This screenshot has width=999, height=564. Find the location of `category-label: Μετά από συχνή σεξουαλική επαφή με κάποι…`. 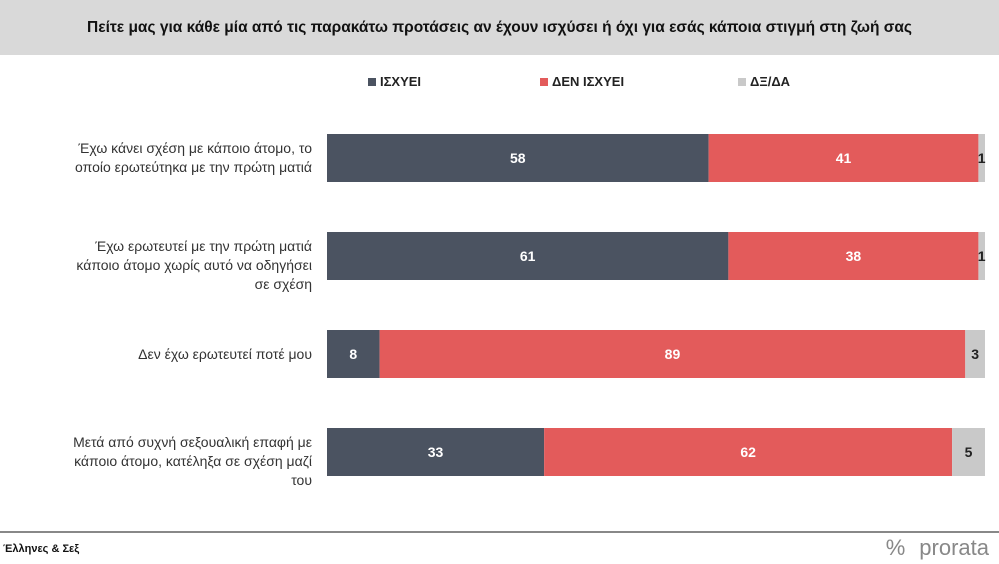

category-label: Μετά από συχνή σεξουαλική επαφή με κάποι… is located at coordinates (192, 461).